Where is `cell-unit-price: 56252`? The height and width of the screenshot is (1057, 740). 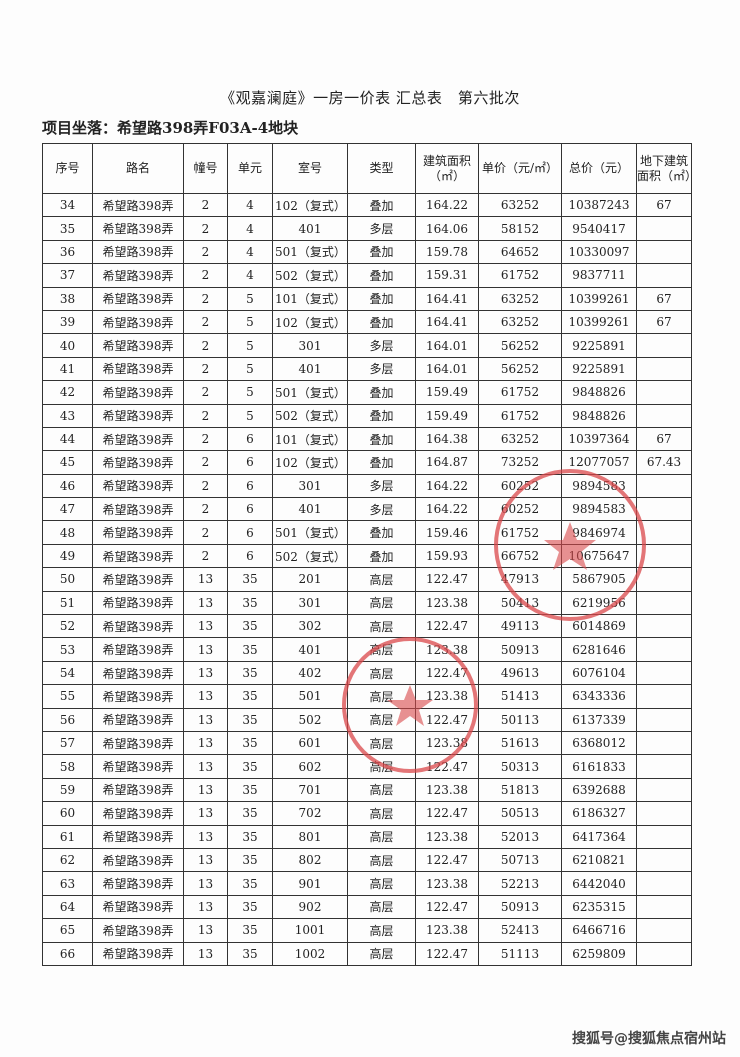 cell-unit-price: 56252 is located at coordinates (520, 345).